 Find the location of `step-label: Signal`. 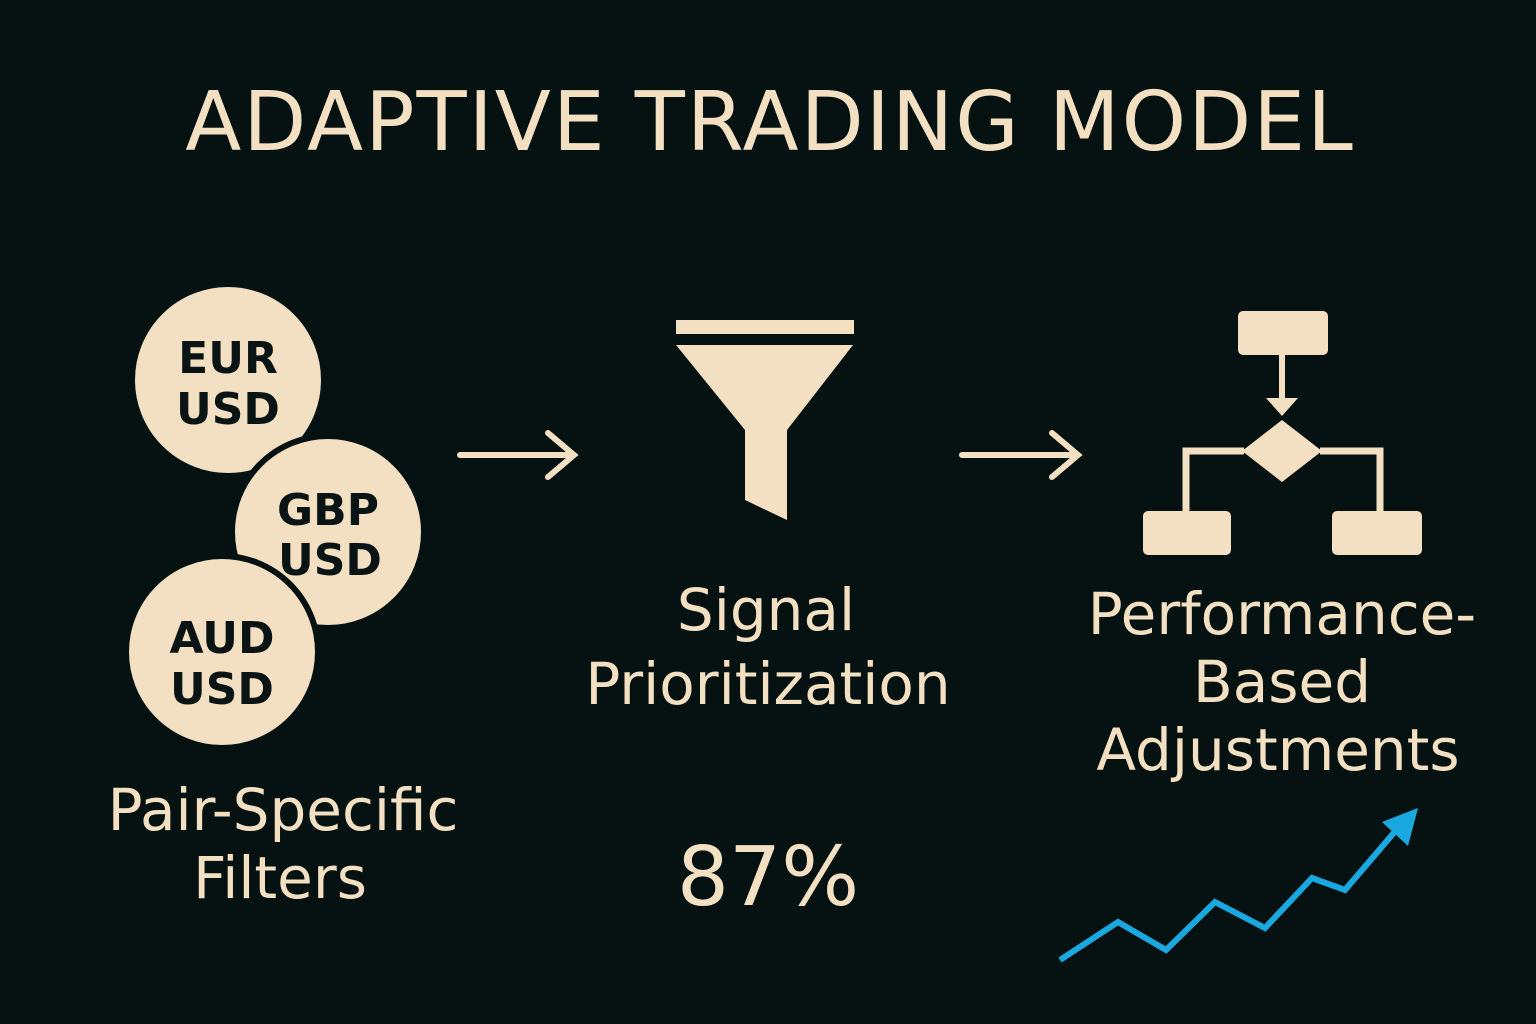

step-label: Signal is located at coordinates (766, 610).